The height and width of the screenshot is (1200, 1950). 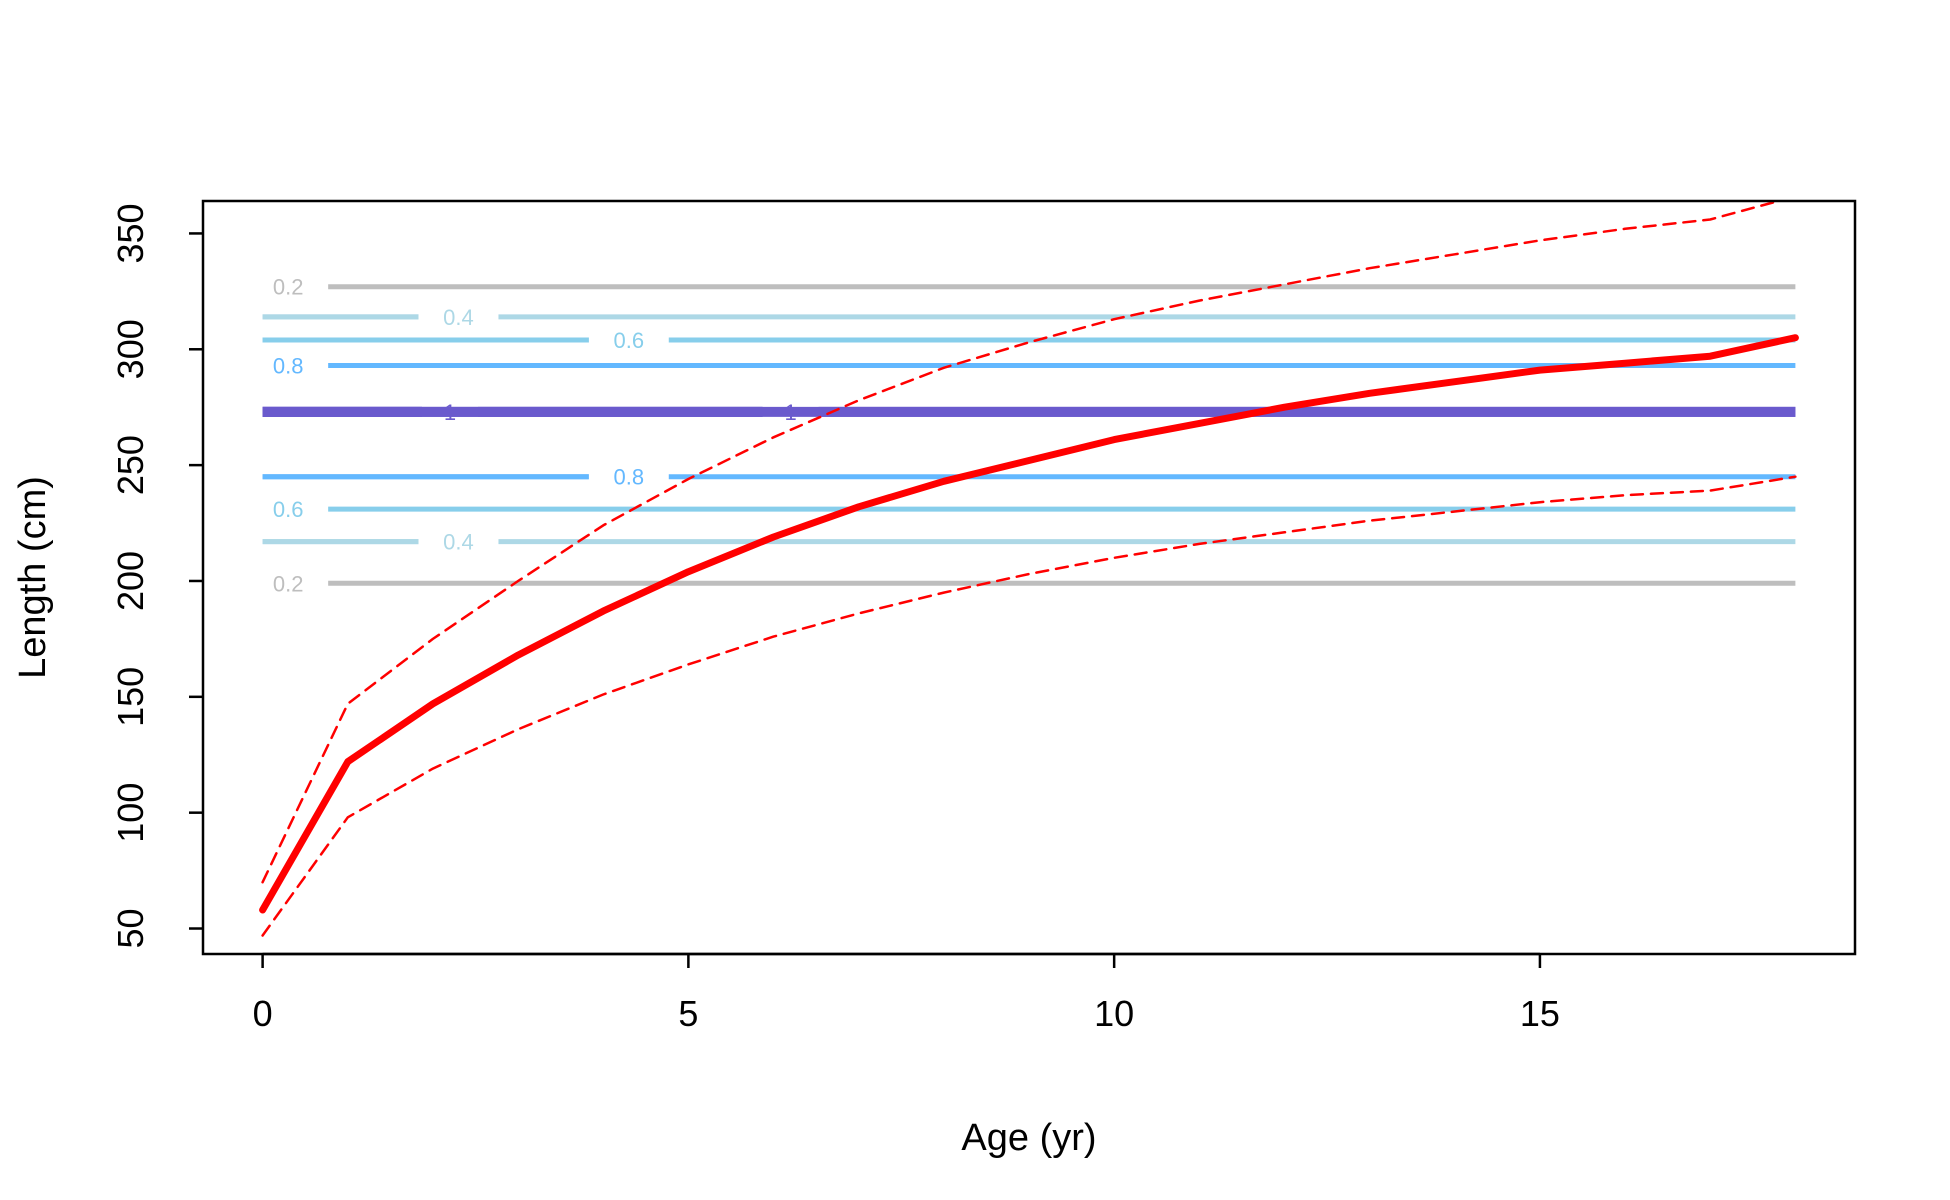 I want to click on y-tick-label: 150, so click(x=130, y=697).